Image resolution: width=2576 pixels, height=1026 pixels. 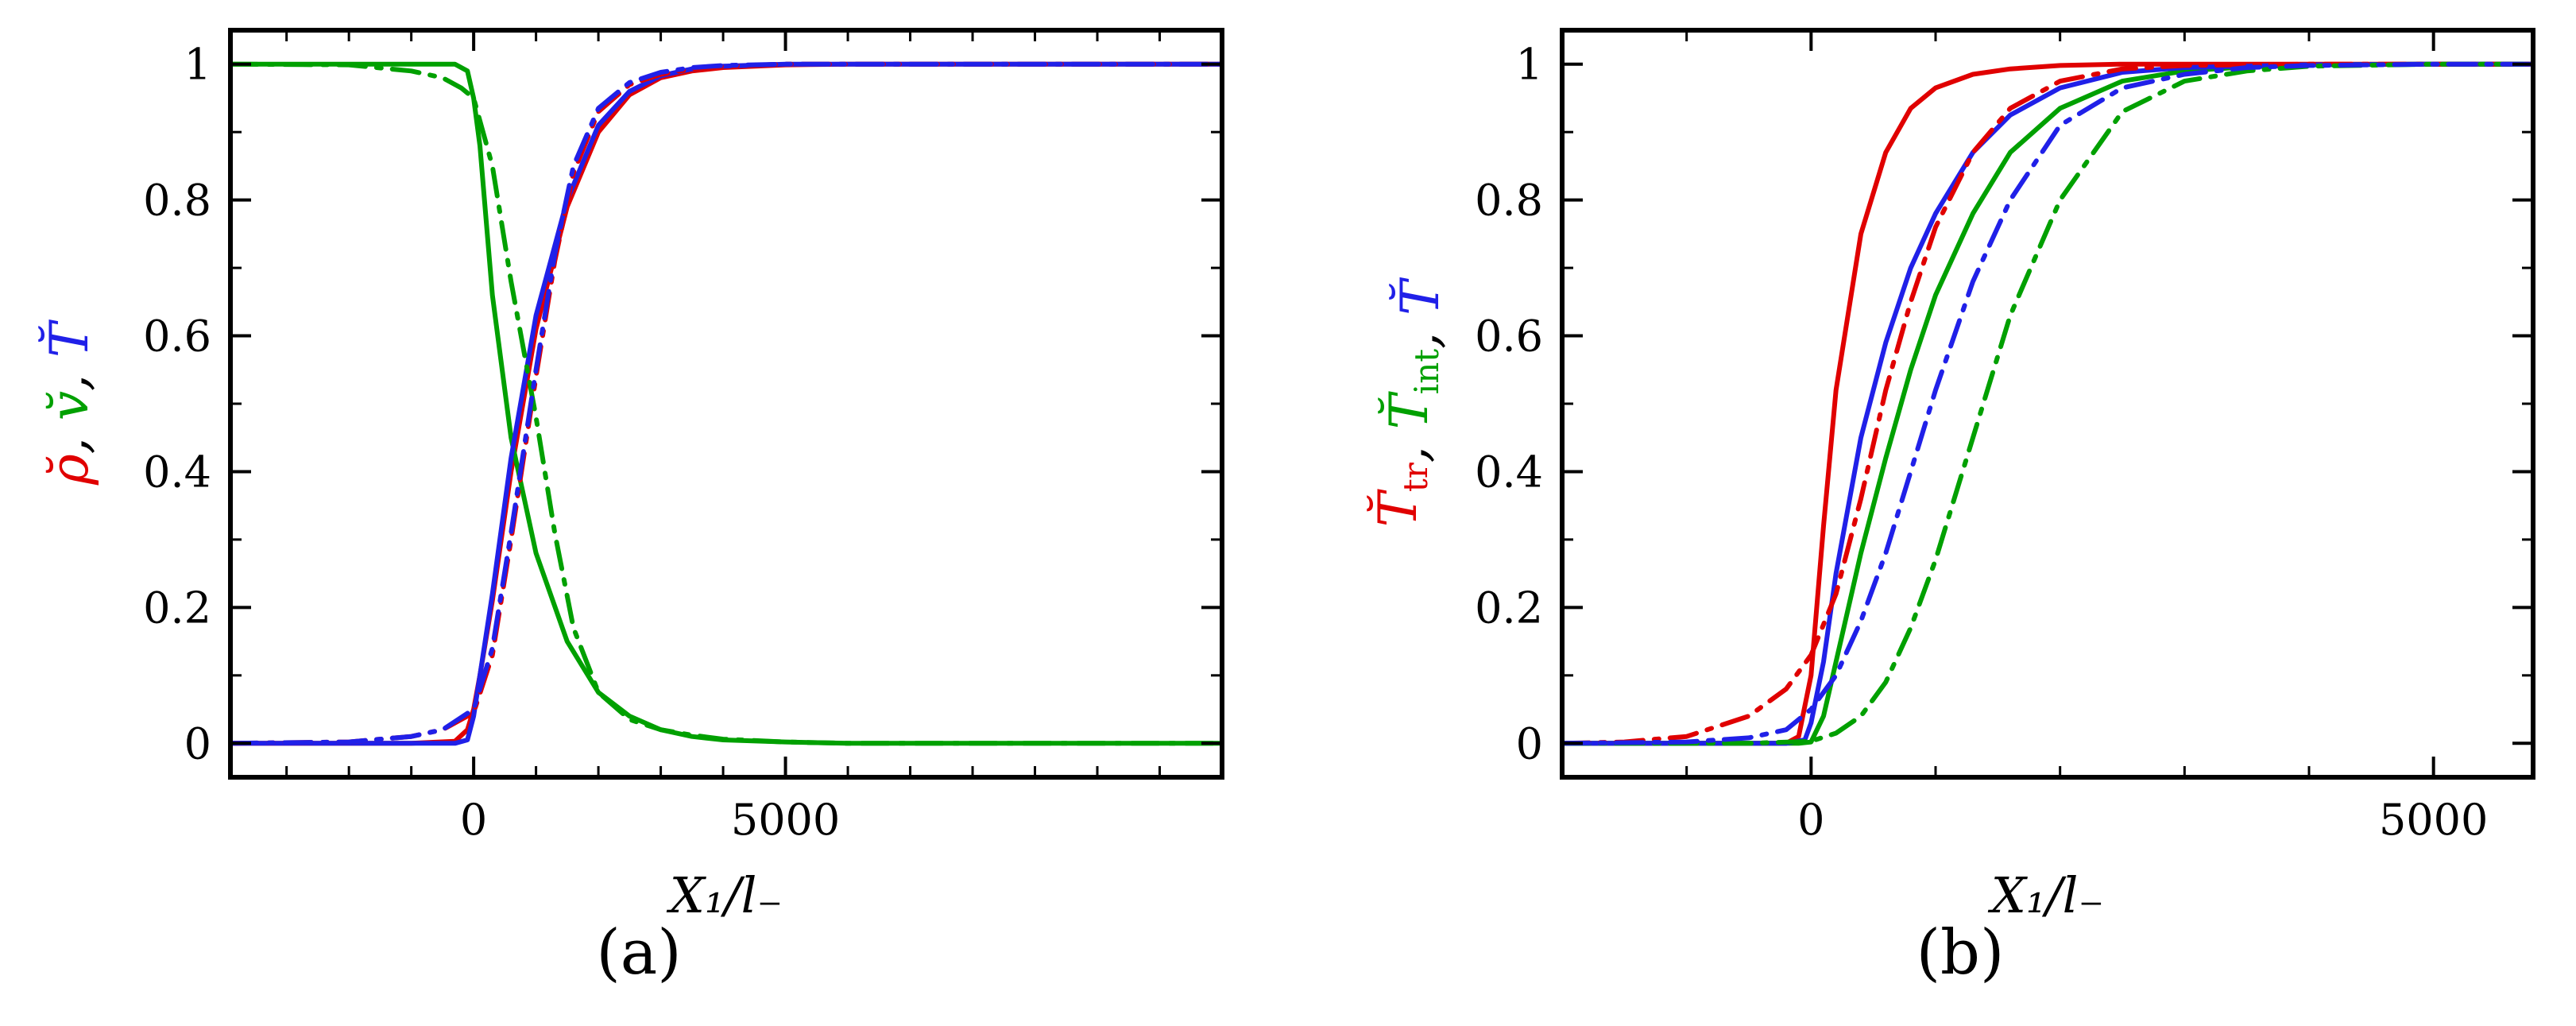 What do you see at coordinates (638, 953) in the screenshot?
I see `panel-label: (a)` at bounding box center [638, 953].